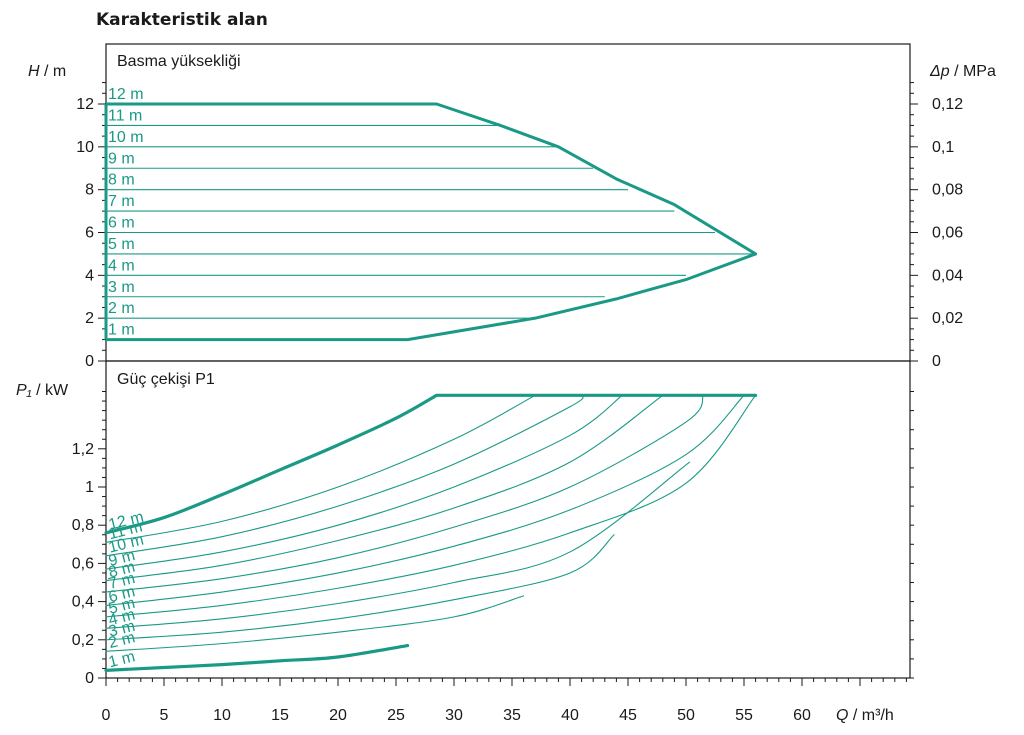 The image size is (1024, 735). I want to click on head-curve-label-1m: 1 m, so click(121, 330).